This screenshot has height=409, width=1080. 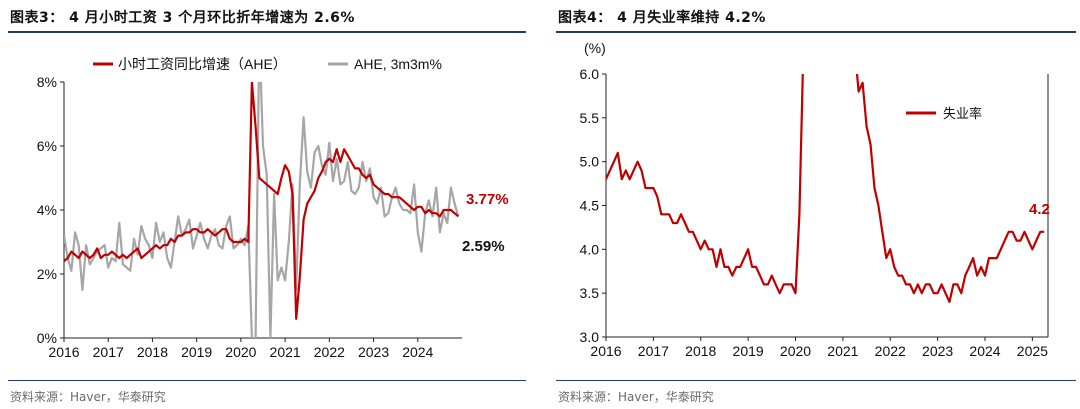 I want to click on y-tick-label: 2%, so click(x=47, y=274).